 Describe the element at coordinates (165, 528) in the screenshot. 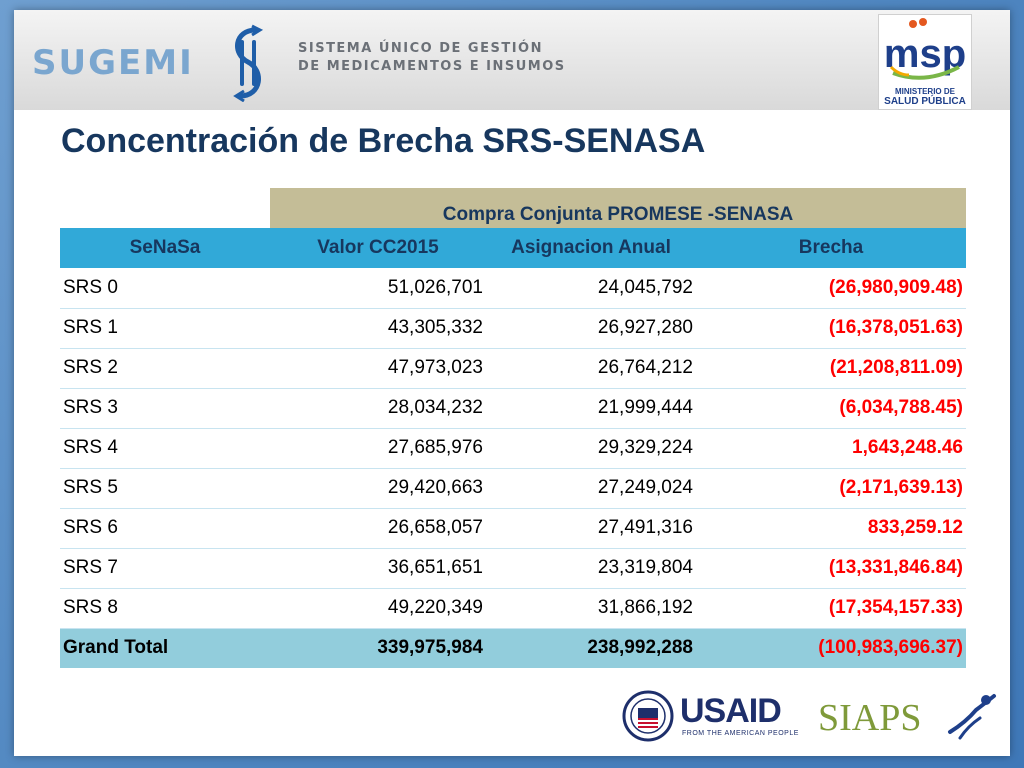

I see `region-cell: SRS 6` at that location.